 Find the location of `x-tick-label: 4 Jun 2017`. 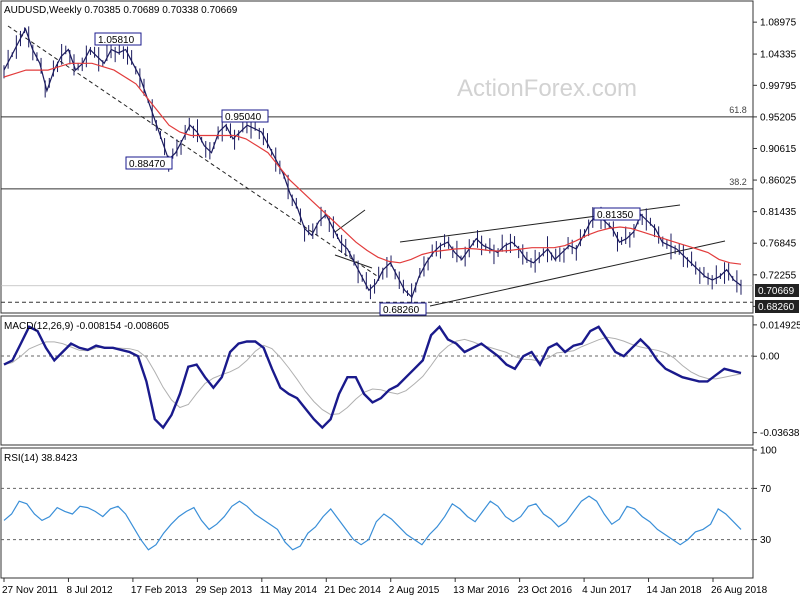

x-tick-label: 4 Jun 2017 is located at coordinates (607, 590).